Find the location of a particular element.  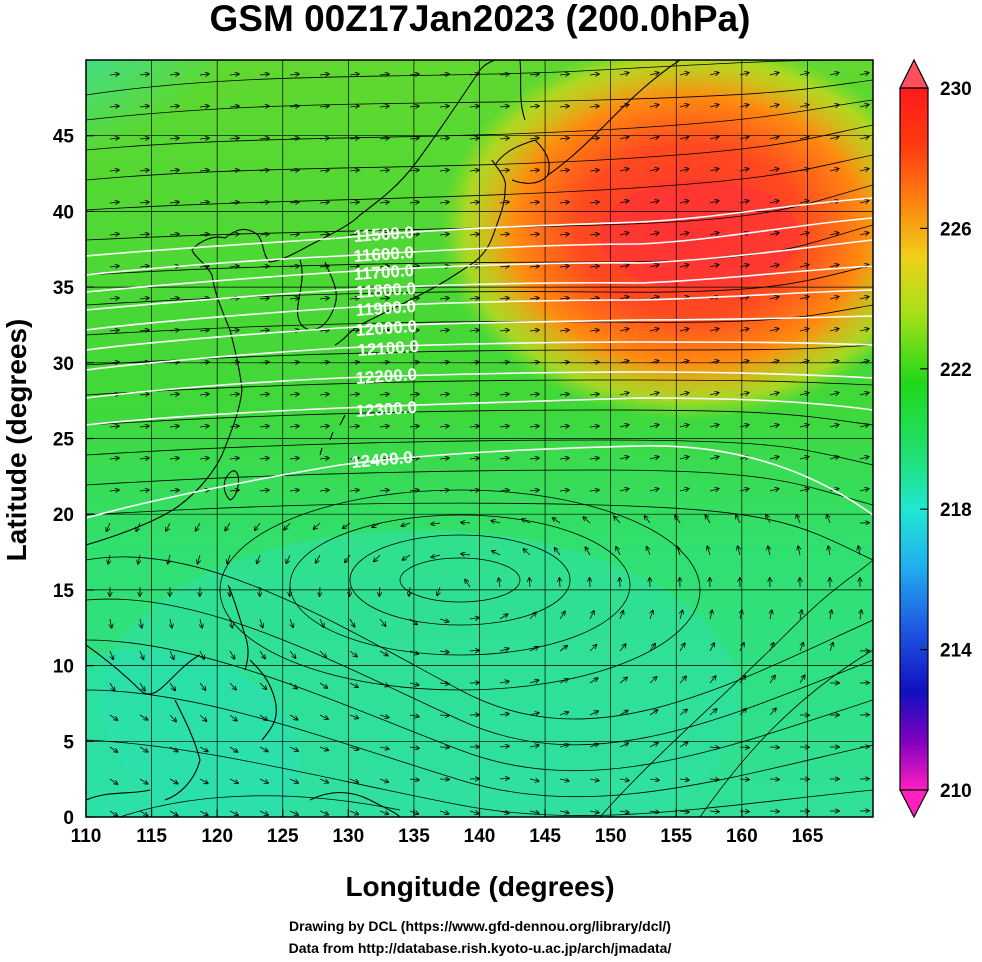

y-tick-label: 40 is located at coordinates (63, 212).